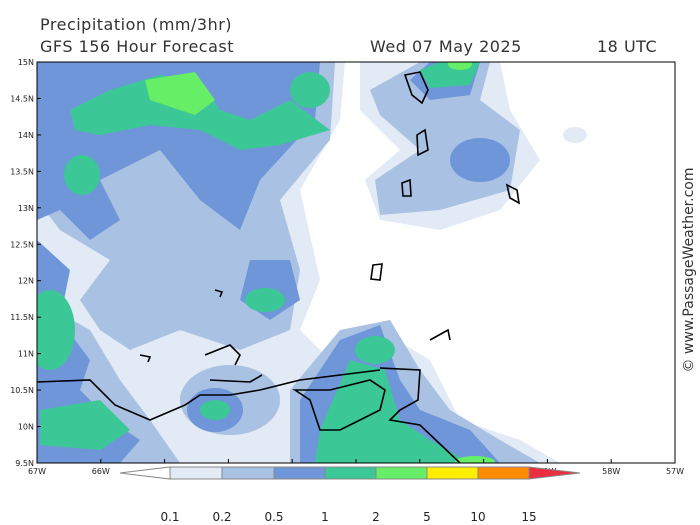  I want to click on colorbar: 0.1 0.2 0.5 1 2 5 10 15, so click(350, 495).